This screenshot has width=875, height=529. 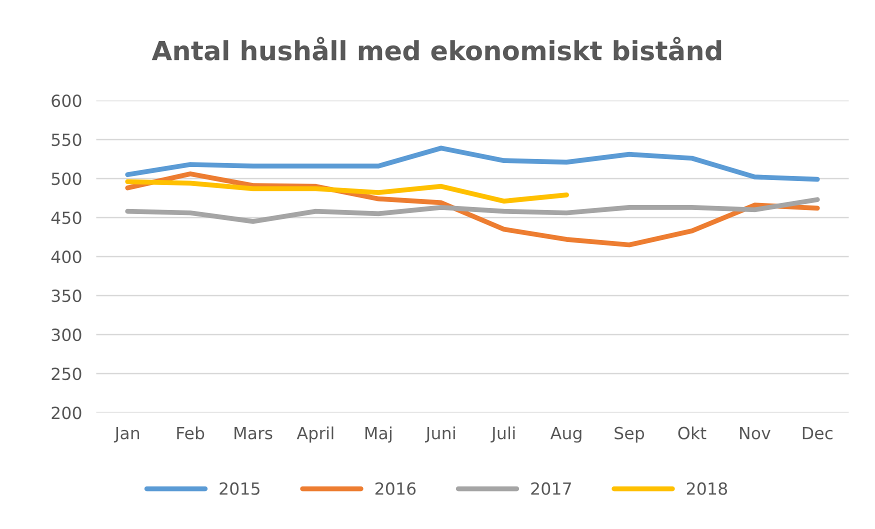 I want to click on y-tick-label: 400, so click(x=66, y=257).